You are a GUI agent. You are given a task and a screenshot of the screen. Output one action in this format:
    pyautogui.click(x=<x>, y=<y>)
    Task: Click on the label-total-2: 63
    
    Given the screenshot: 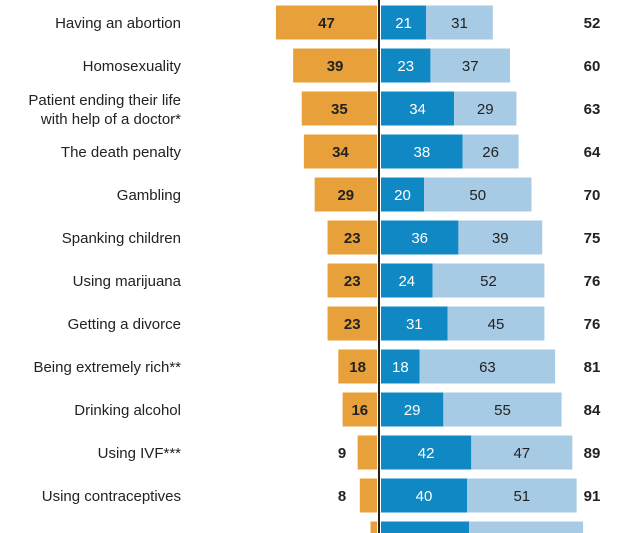 What is the action you would take?
    pyautogui.click(x=592, y=109)
    